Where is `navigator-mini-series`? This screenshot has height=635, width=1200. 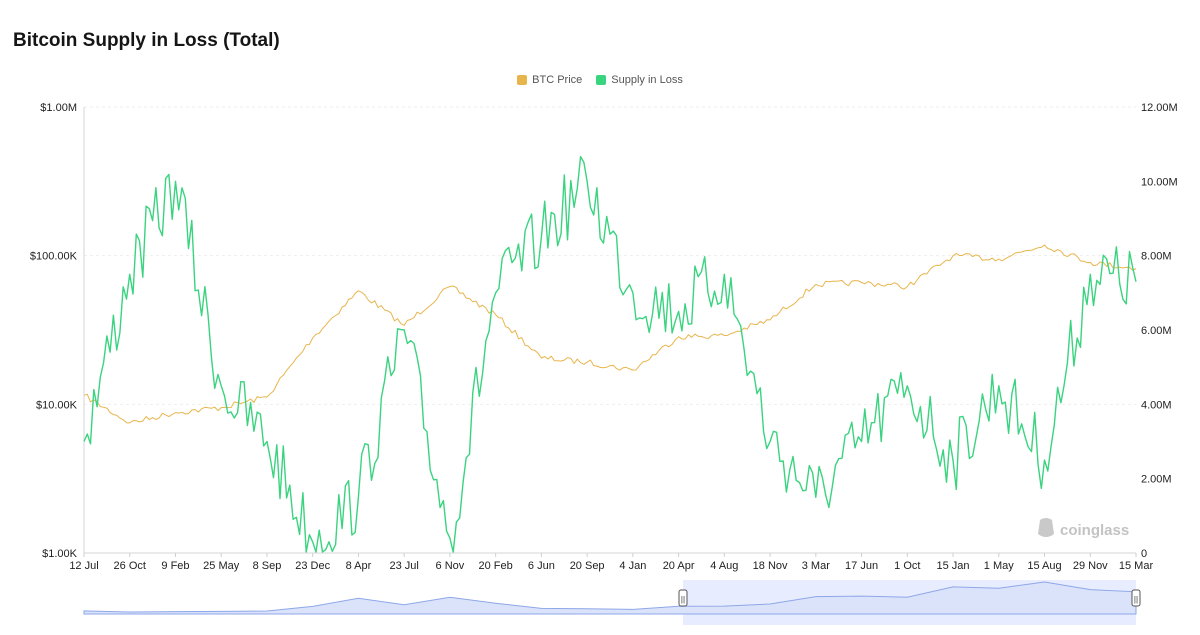 navigator-mini-series is located at coordinates (610, 598).